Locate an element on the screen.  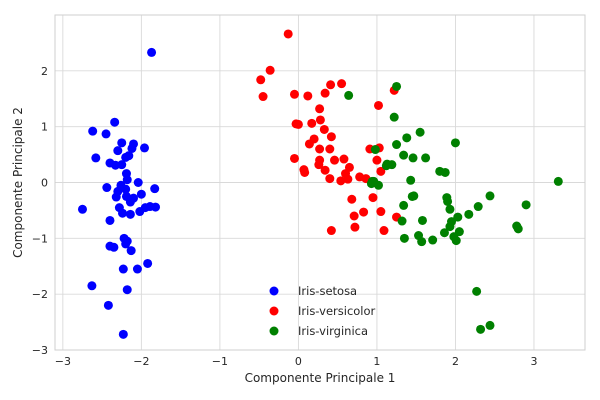
x-tick-label: 1 is located at coordinates (376, 361).